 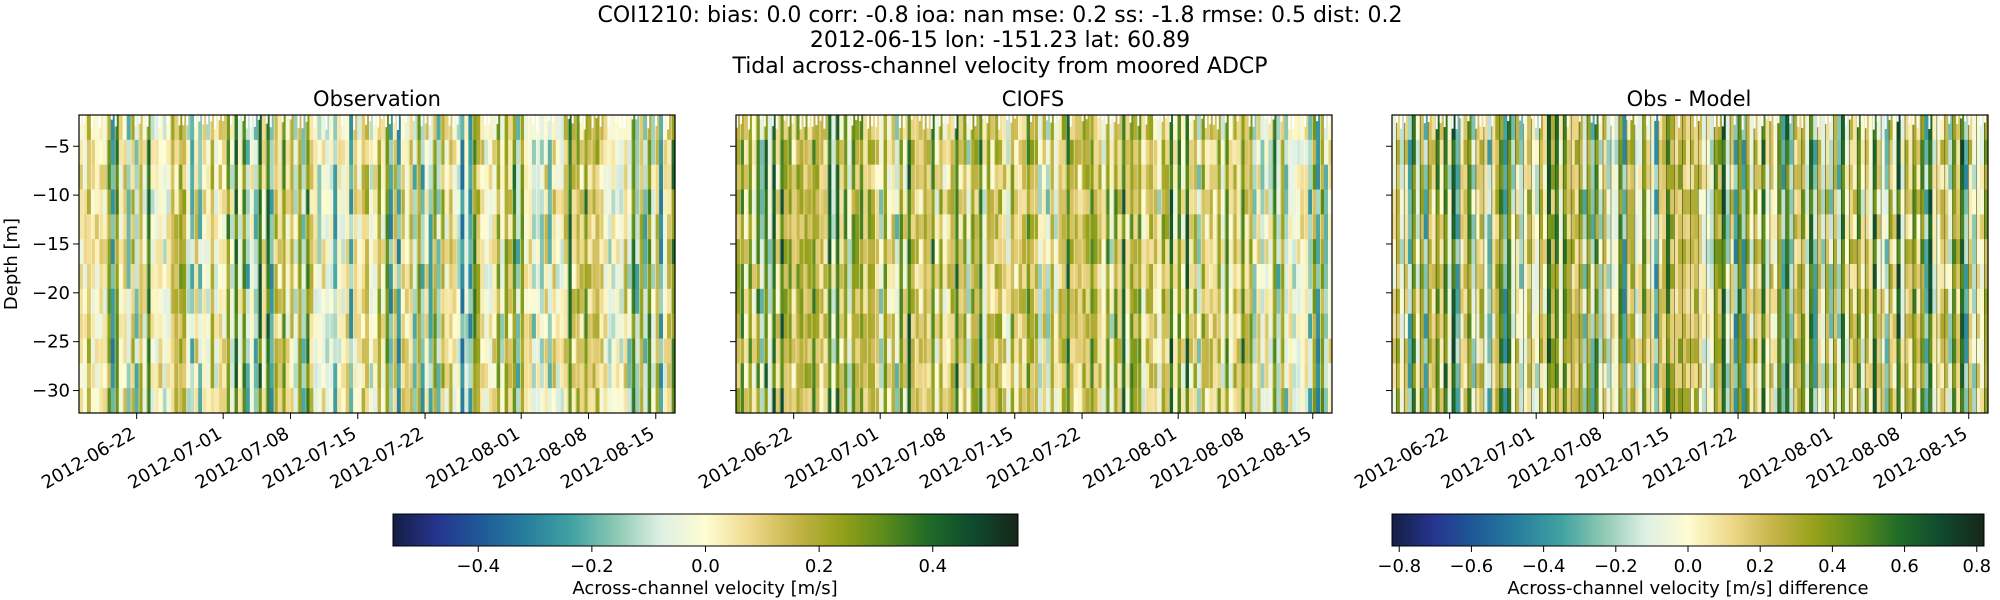 What do you see at coordinates (393, 264) in the screenshot?
I see `heatmap-gap` at bounding box center [393, 264].